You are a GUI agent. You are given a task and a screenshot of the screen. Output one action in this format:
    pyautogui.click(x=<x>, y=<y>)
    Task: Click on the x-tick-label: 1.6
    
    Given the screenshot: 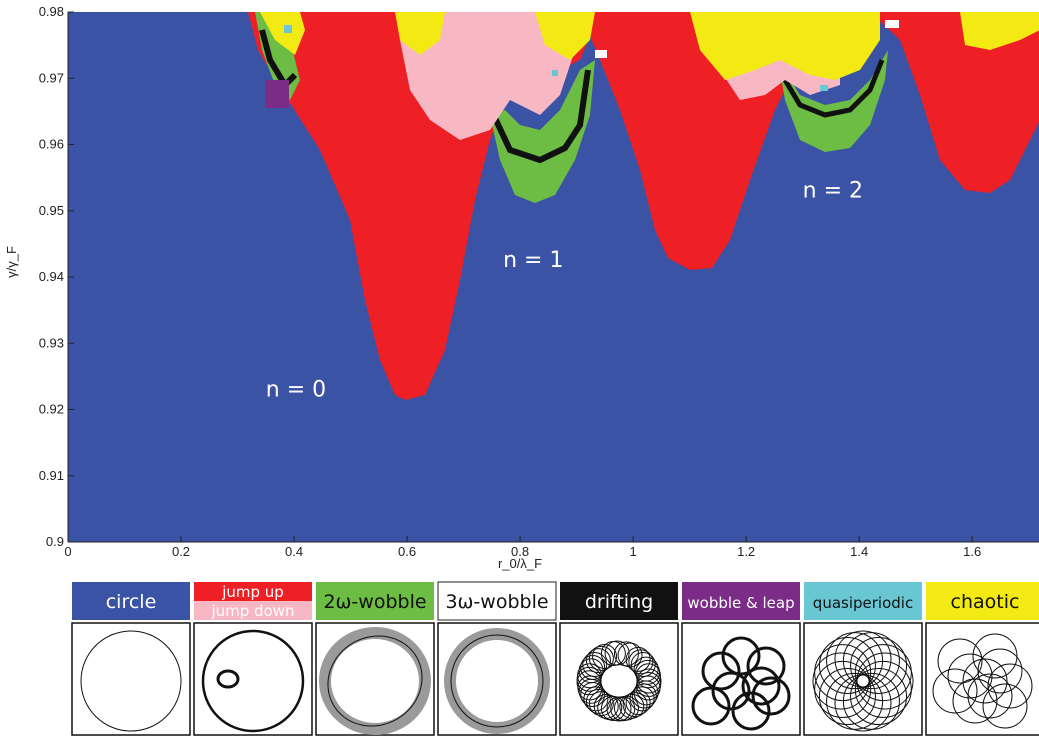 What is the action you would take?
    pyautogui.click(x=972, y=551)
    